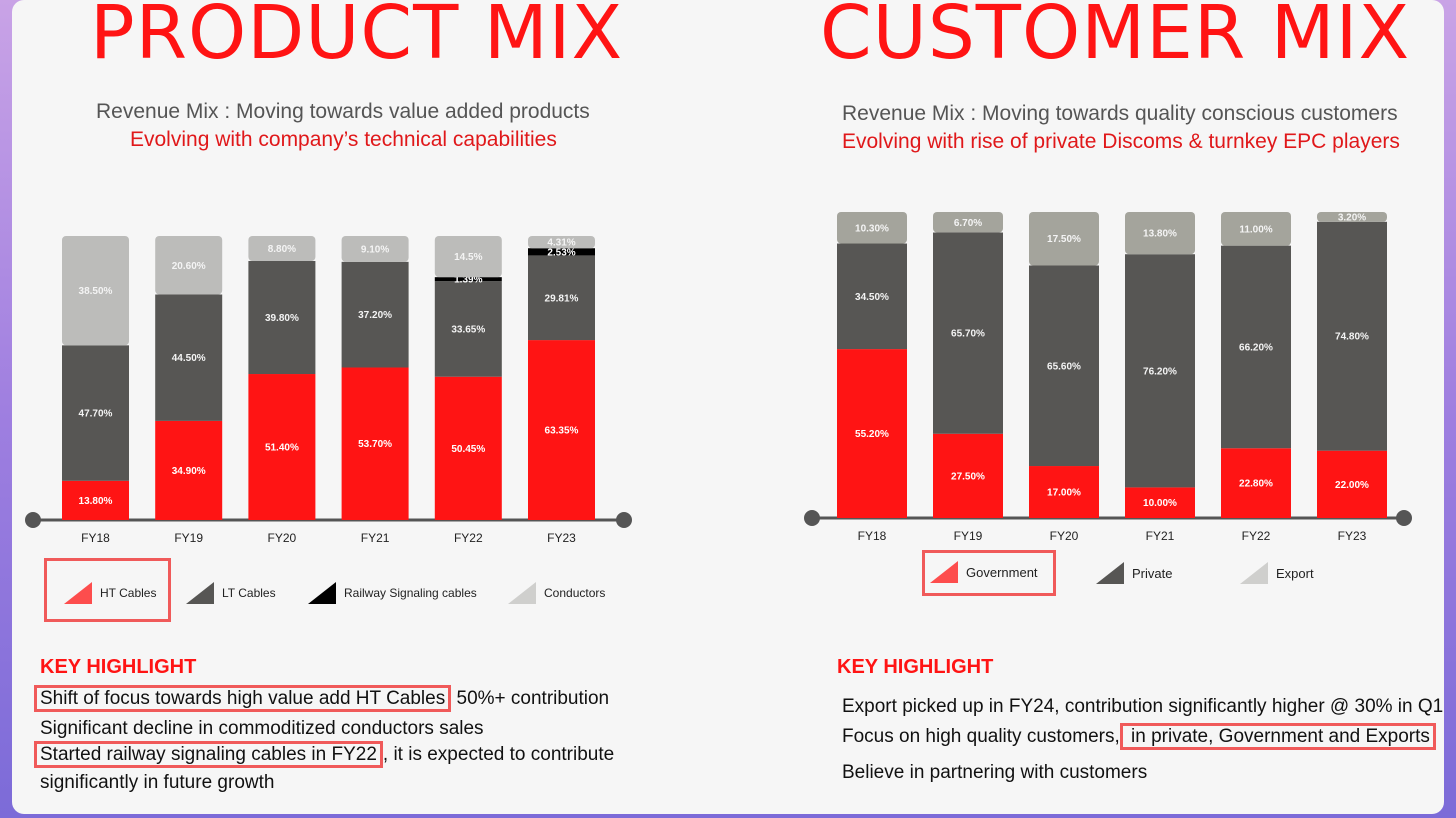 The height and width of the screenshot is (818, 1456). I want to click on data-label: 17.00%, so click(1064, 493).